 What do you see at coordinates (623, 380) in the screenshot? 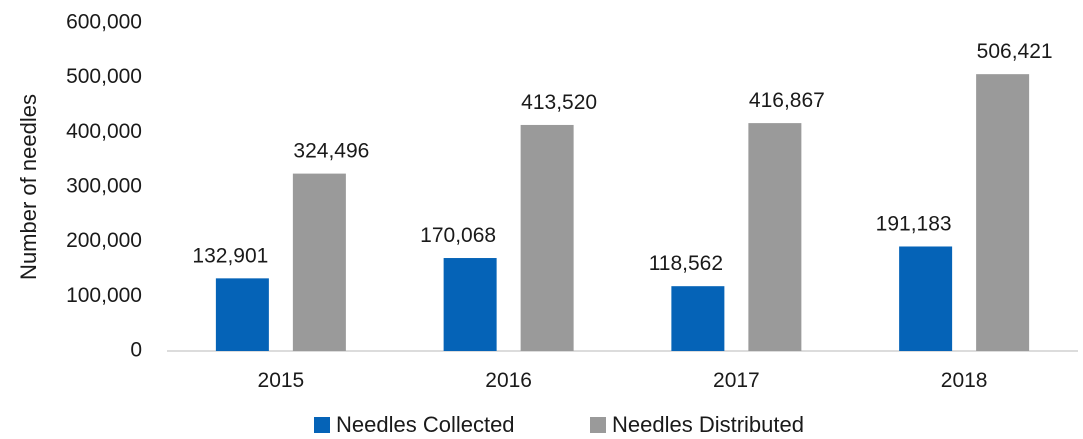
I see `x-axis-ticks: 2015 2016 2017 2018` at bounding box center [623, 380].